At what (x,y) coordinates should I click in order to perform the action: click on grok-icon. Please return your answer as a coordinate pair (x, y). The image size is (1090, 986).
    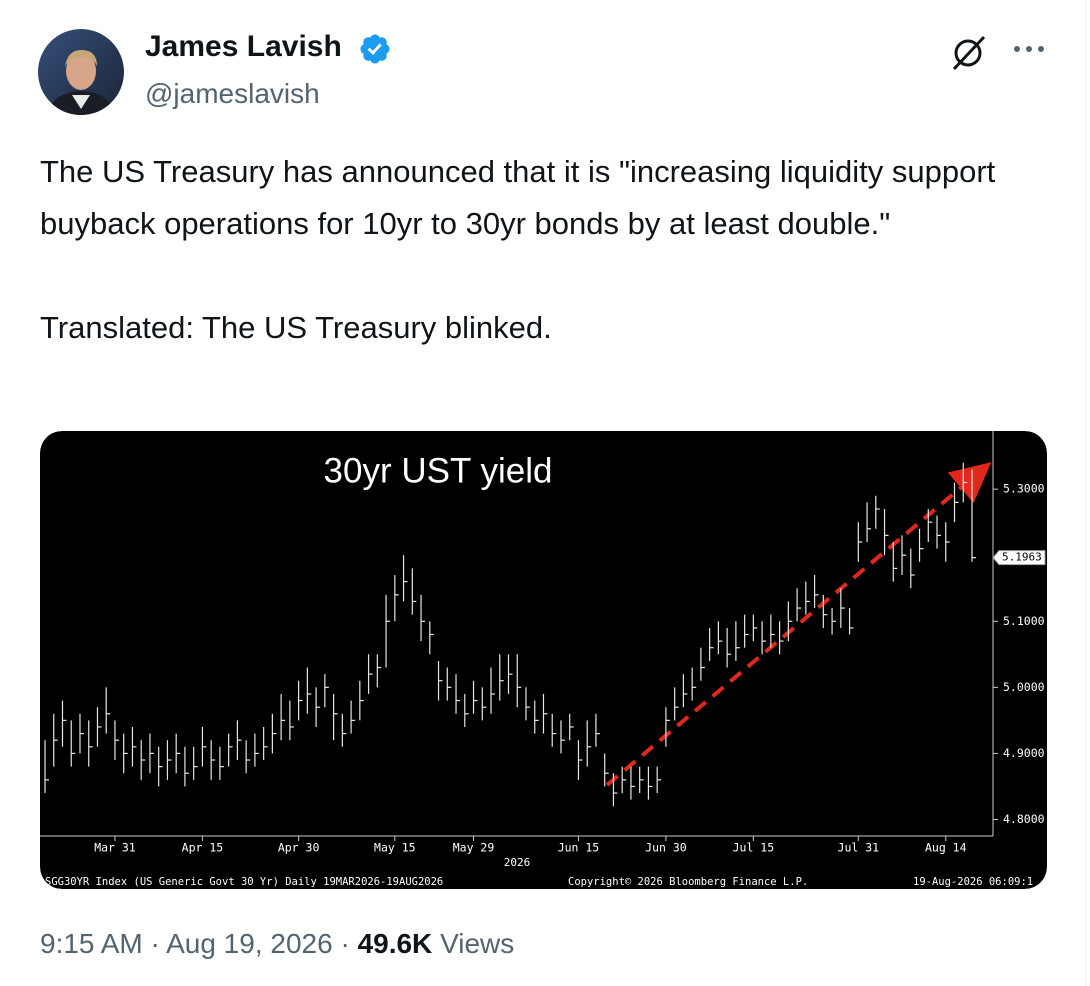
    Looking at the image, I should click on (968, 53).